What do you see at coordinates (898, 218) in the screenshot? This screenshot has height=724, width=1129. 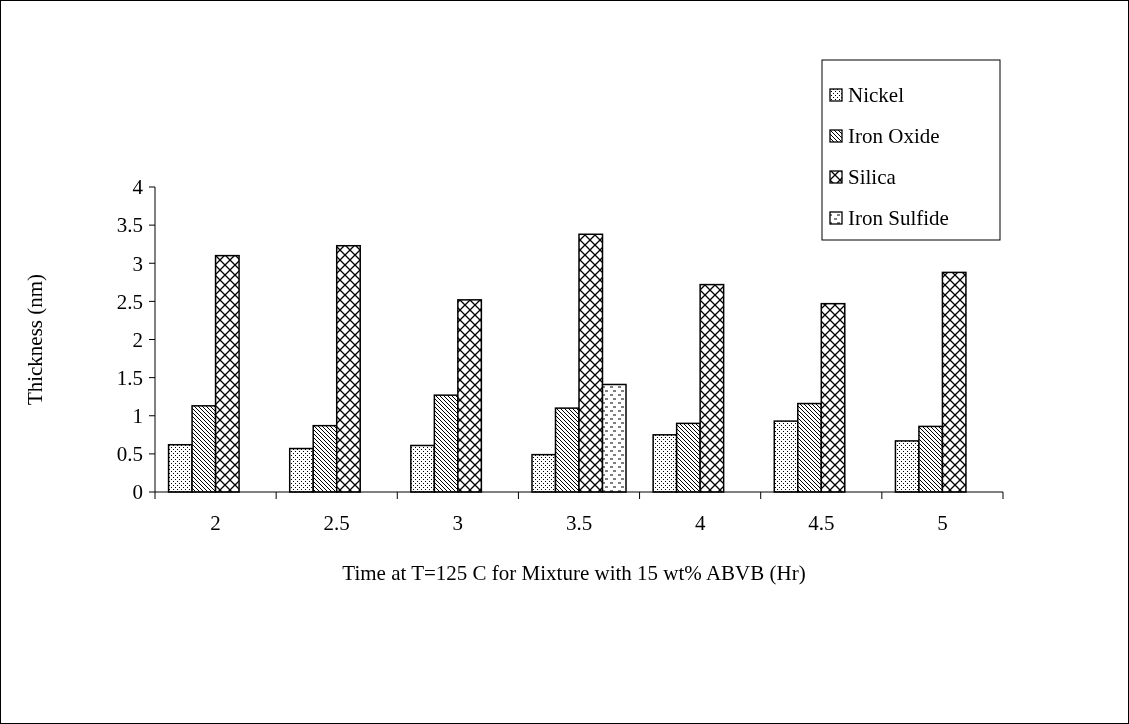 I see `legend-label: Iron Sulfide` at bounding box center [898, 218].